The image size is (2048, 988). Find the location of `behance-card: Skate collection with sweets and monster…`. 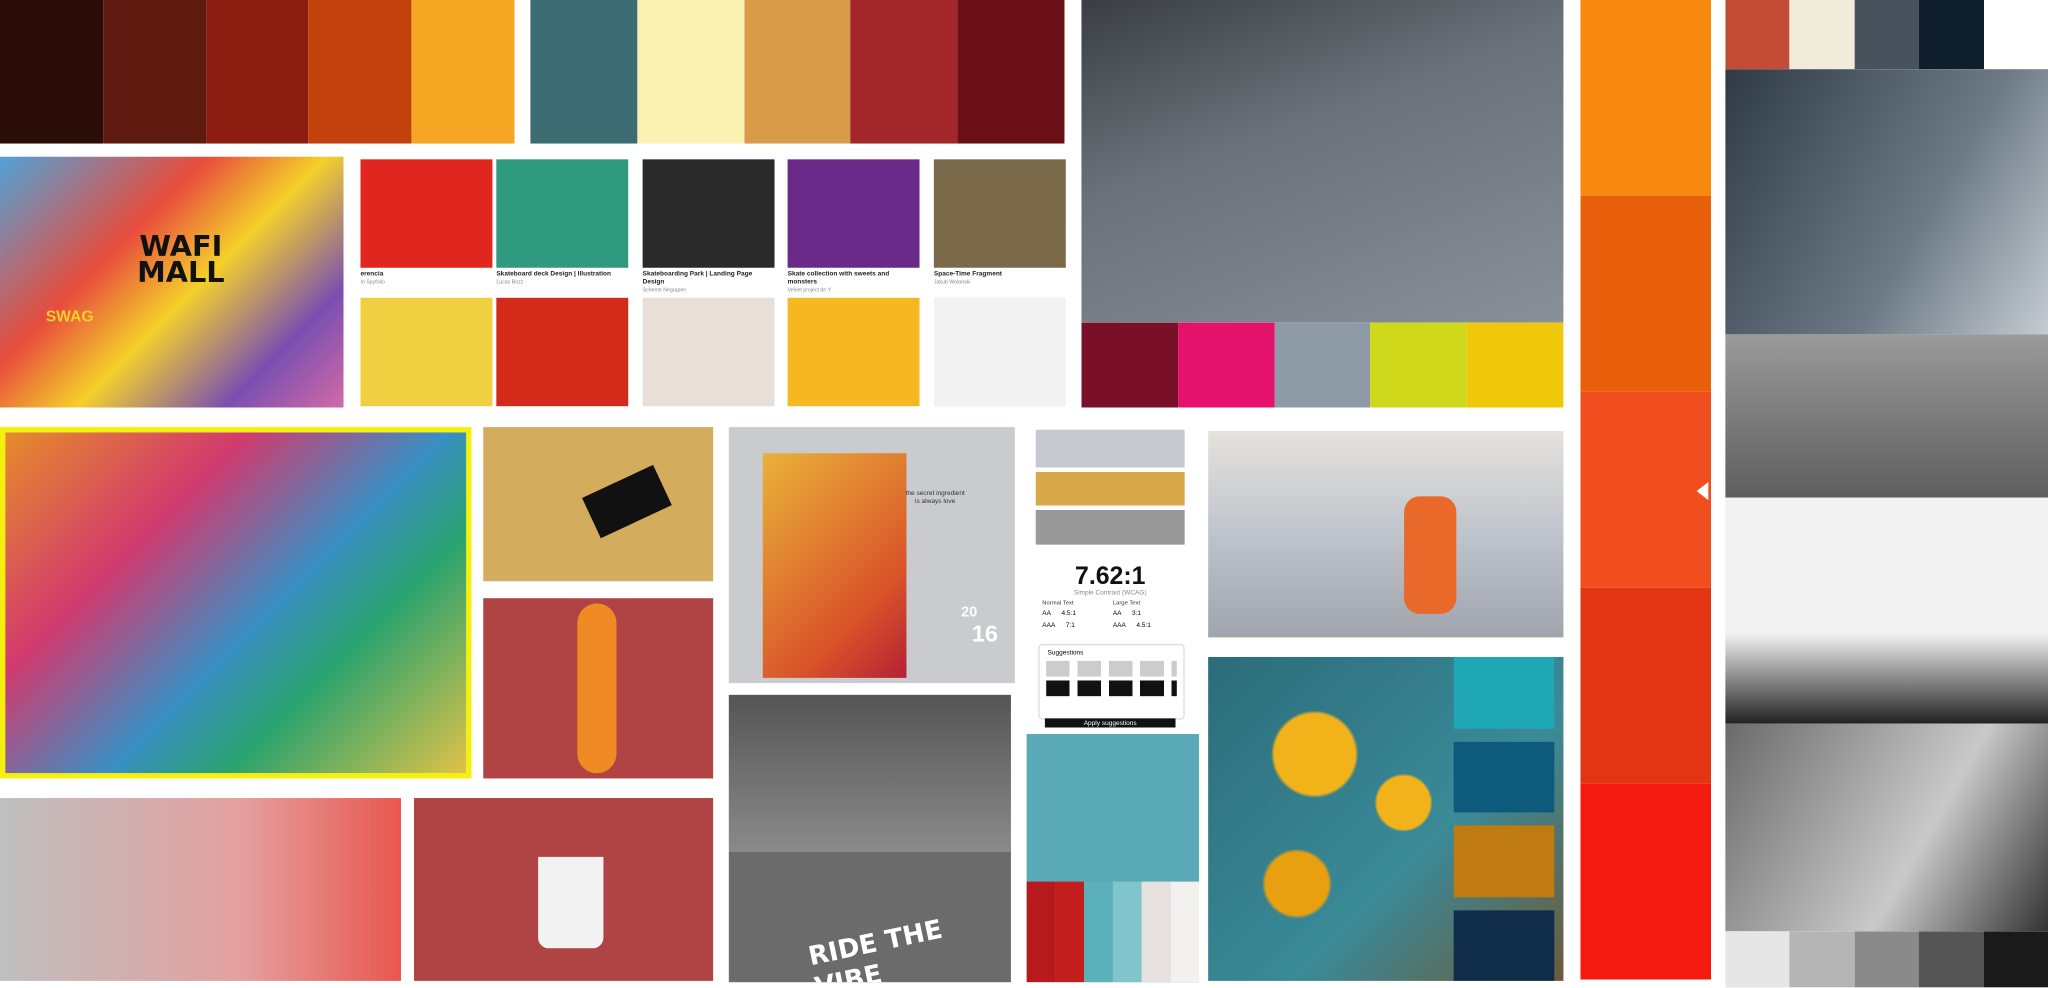

behance-card: Skate collection with sweets and monster… is located at coordinates (853, 226).